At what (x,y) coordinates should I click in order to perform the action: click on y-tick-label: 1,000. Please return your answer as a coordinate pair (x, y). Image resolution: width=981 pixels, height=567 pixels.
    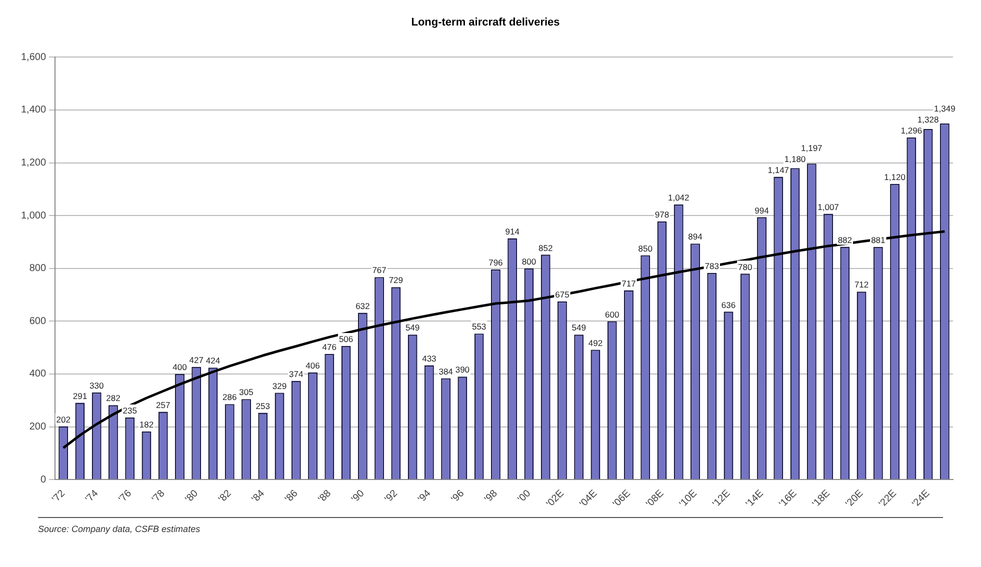
    Looking at the image, I should click on (33, 216).